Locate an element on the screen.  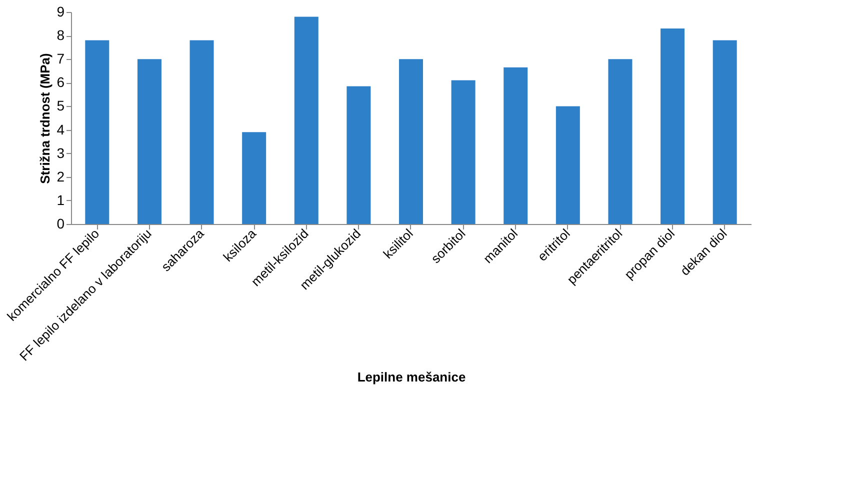
y-tick-label: 0 is located at coordinates (60, 224).